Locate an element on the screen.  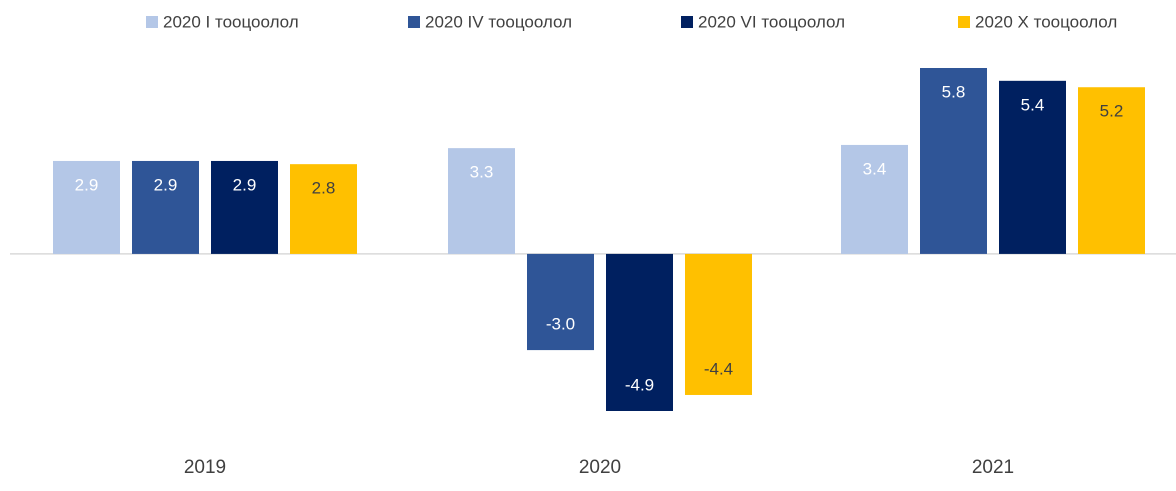
value-label: 5.4 is located at coordinates (1033, 104).